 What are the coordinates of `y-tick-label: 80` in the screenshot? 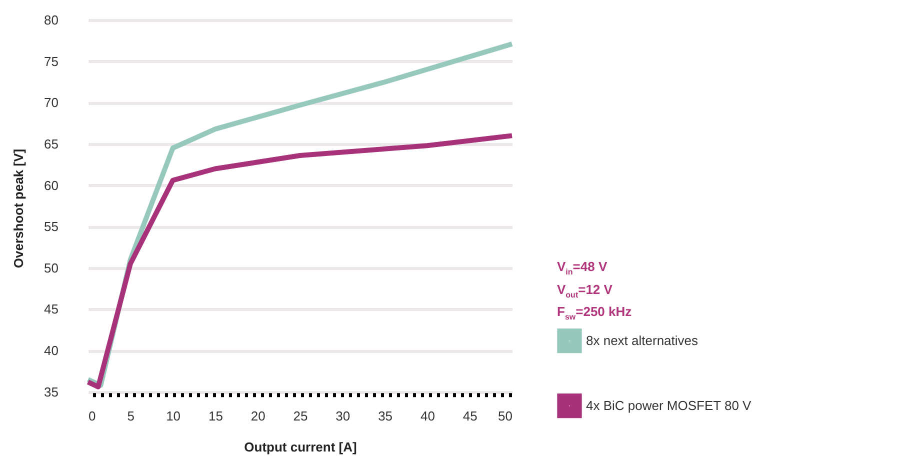 It's located at (51, 20).